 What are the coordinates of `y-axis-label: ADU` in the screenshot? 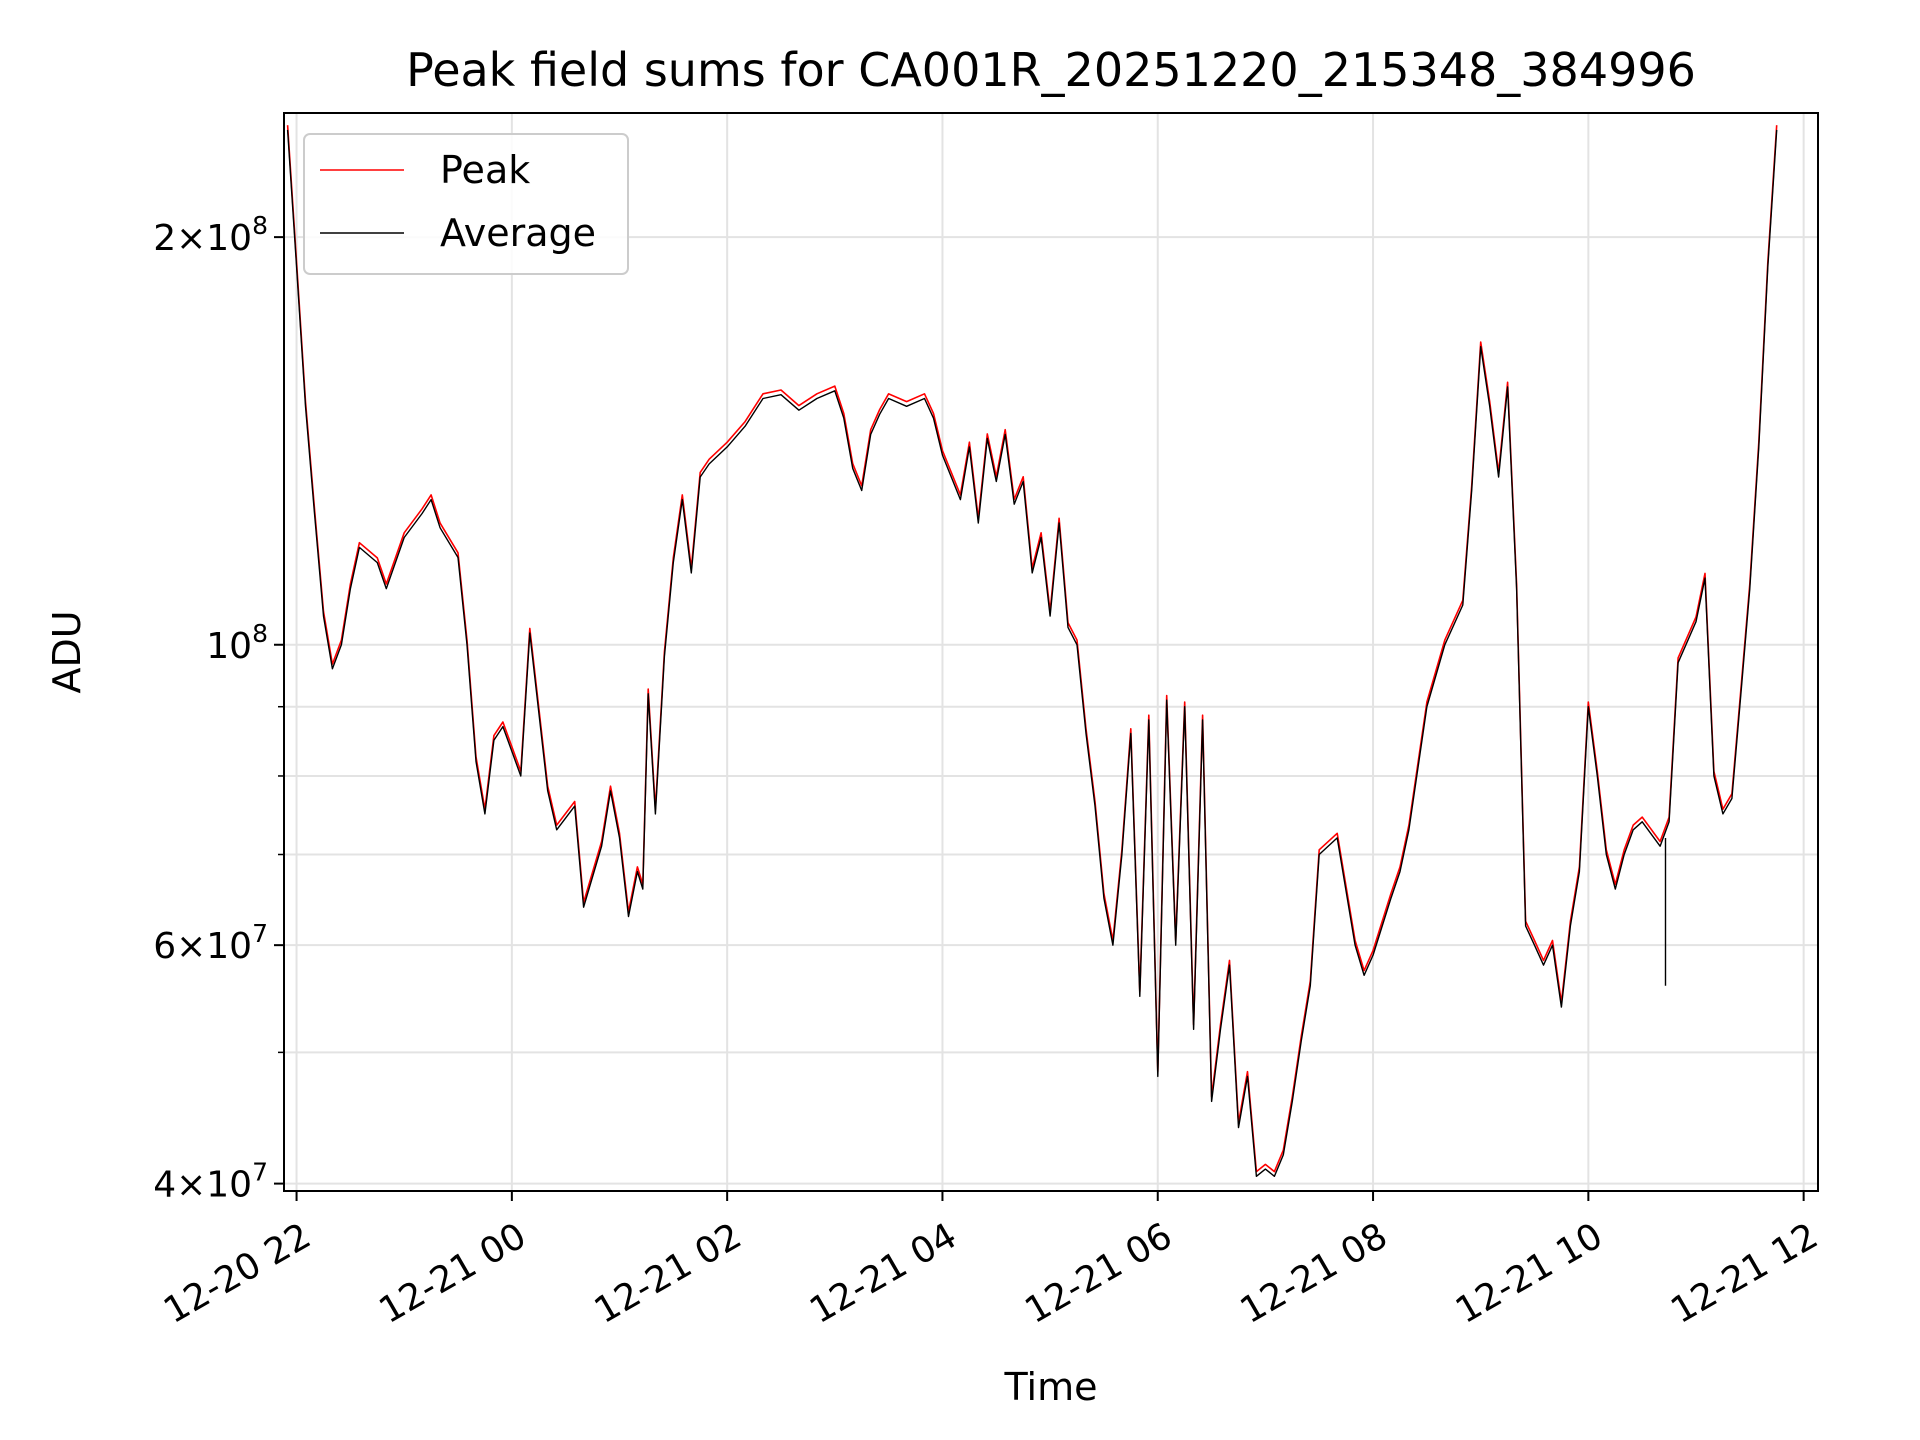 It's located at (67, 651).